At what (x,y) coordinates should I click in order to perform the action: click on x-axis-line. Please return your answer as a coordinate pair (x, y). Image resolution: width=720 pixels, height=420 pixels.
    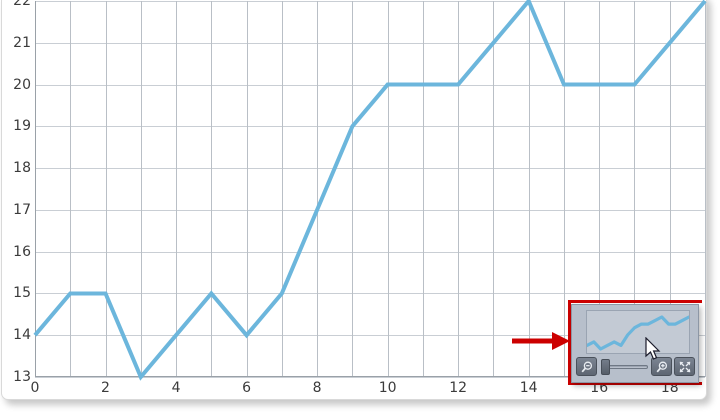
    Looking at the image, I should click on (370, 376).